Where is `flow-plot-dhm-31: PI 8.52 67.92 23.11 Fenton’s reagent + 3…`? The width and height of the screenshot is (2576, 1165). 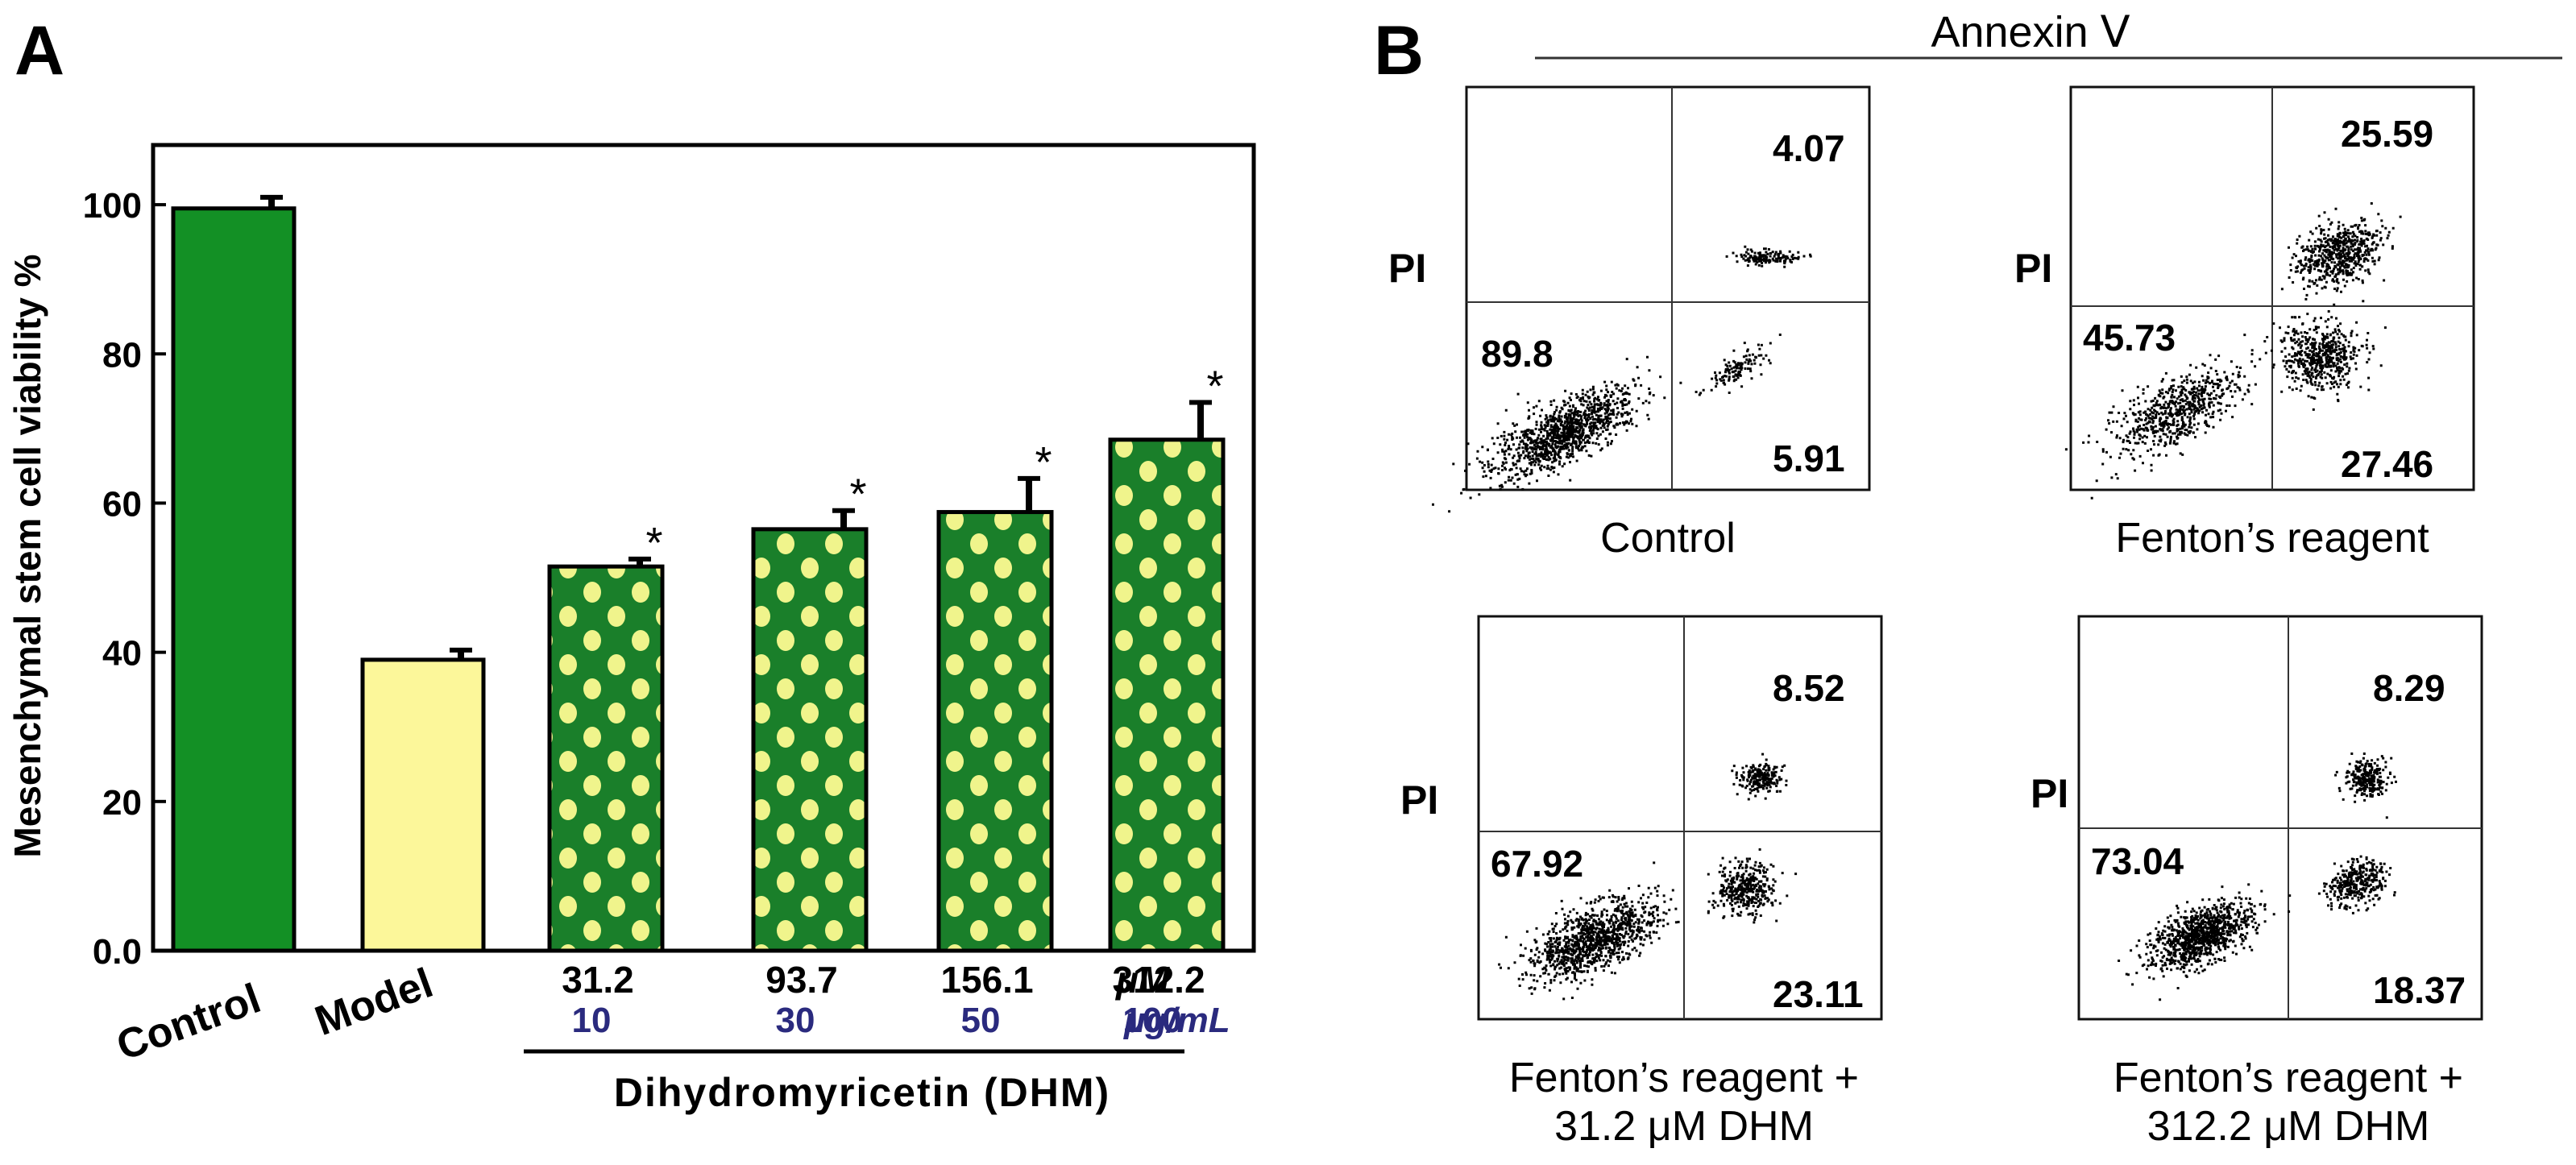
flow-plot-dhm-31: PI 8.52 67.92 23.11 Fenton’s reagent + 3… is located at coordinates (1641, 882).